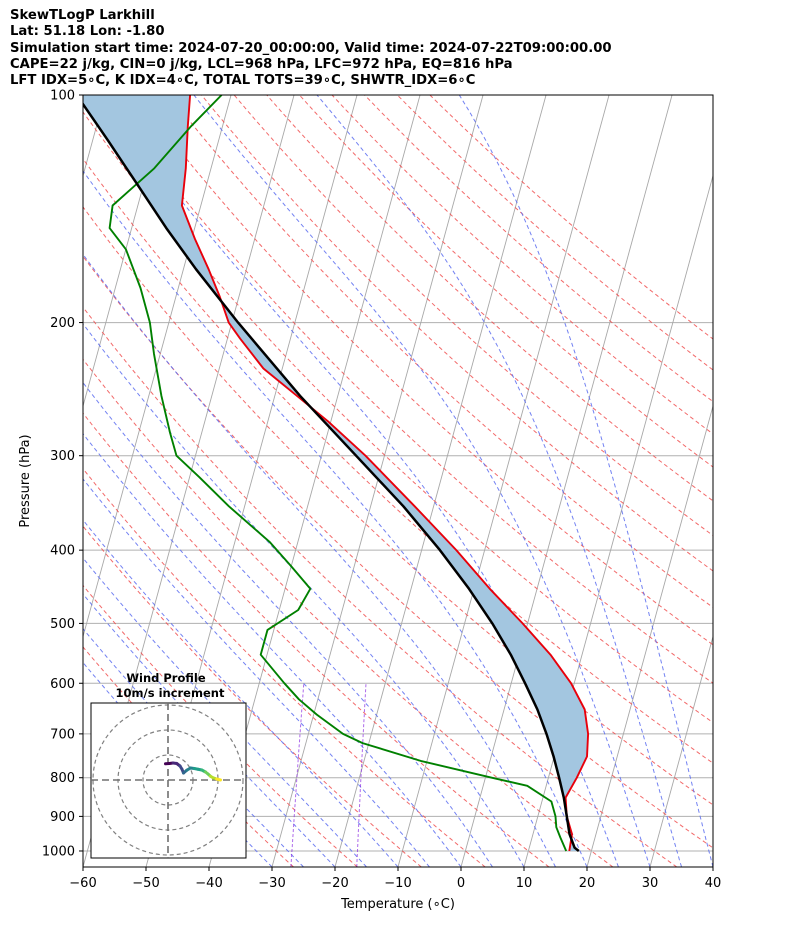  I want to click on y-tick-label: 700, so click(62, 734).